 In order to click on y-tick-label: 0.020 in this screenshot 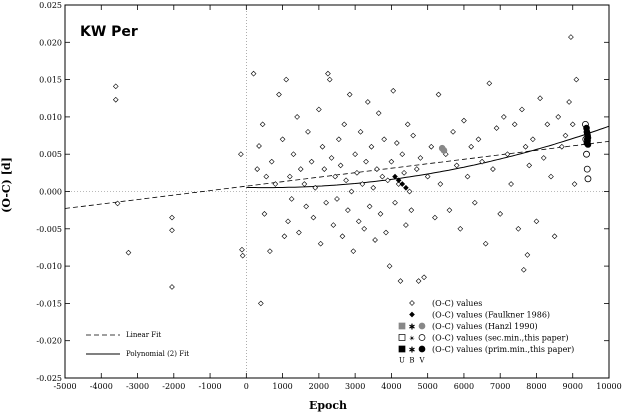, I will do `click(50, 42)`.